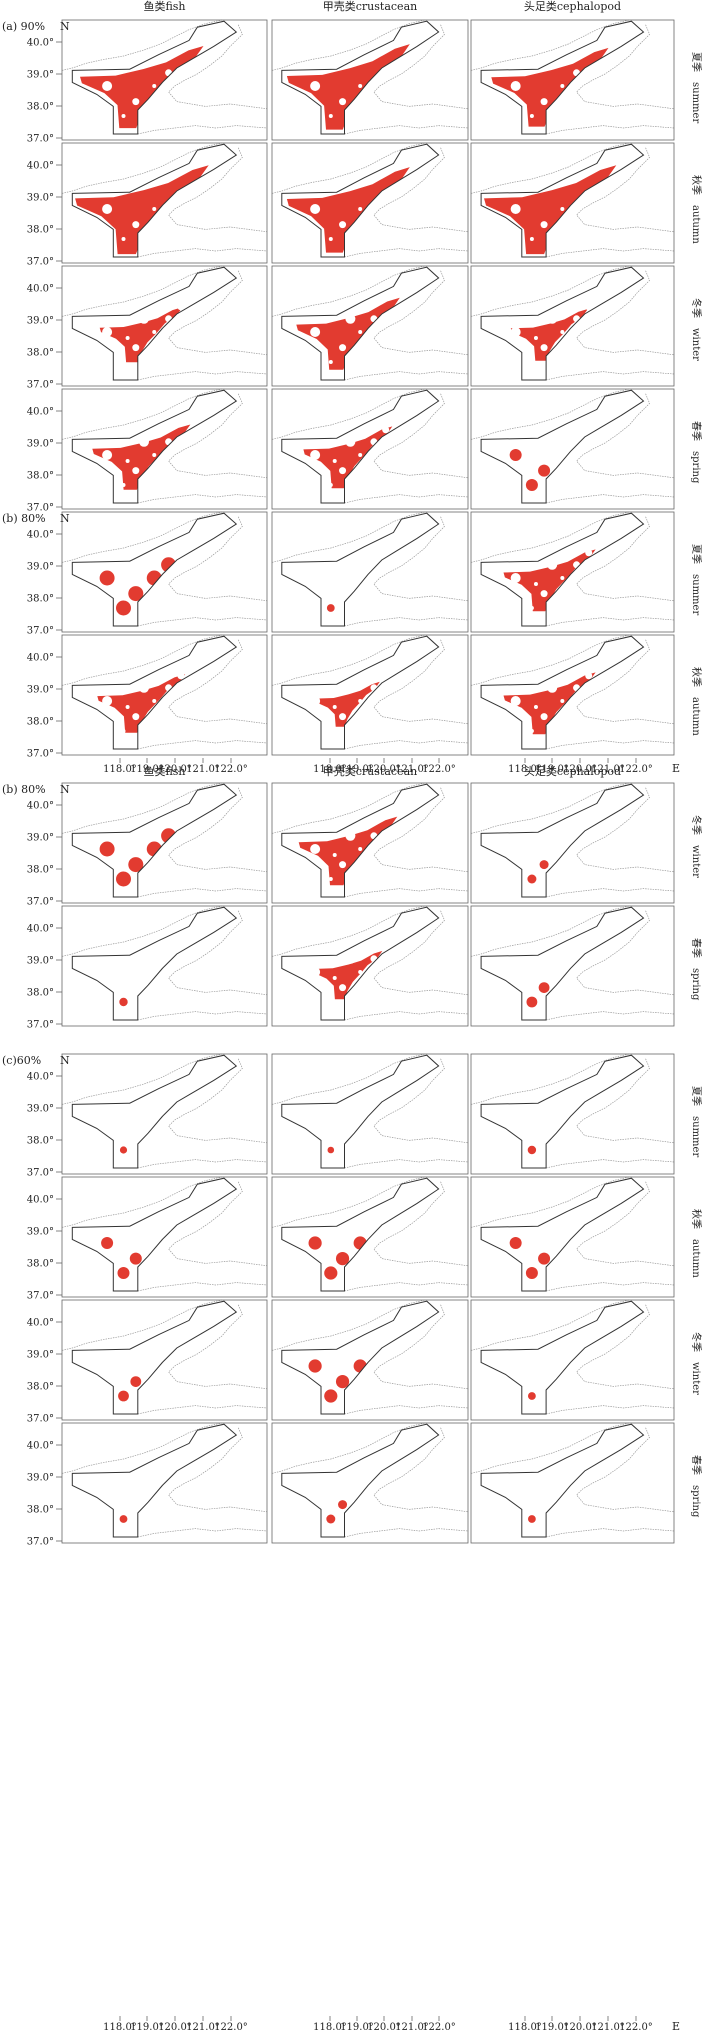  Describe the element at coordinates (695, 1136) in the screenshot. I see `season-label-en: summer` at that location.